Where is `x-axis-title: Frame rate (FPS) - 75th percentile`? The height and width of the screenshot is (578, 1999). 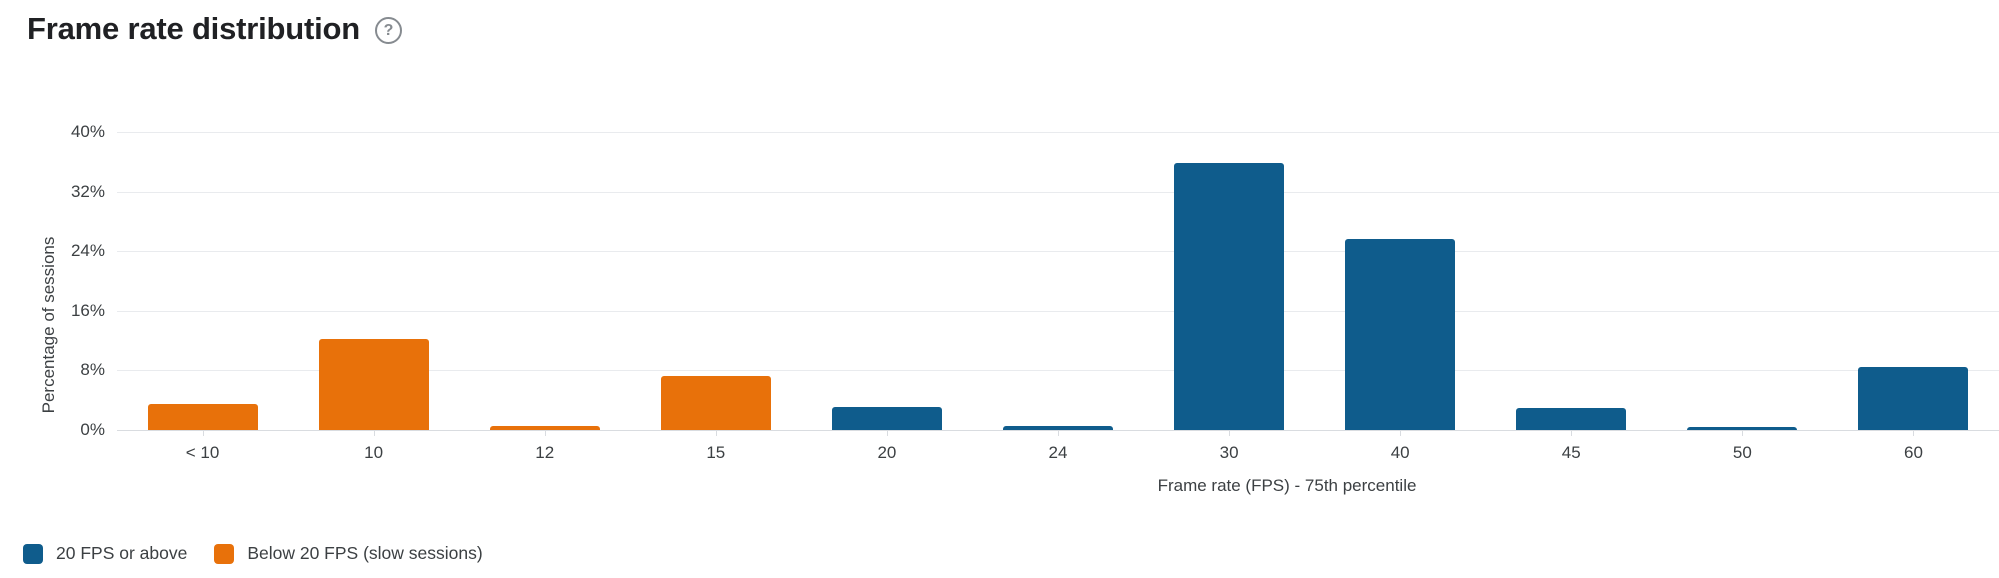 x-axis-title: Frame rate (FPS) - 75th percentile is located at coordinates (1287, 485).